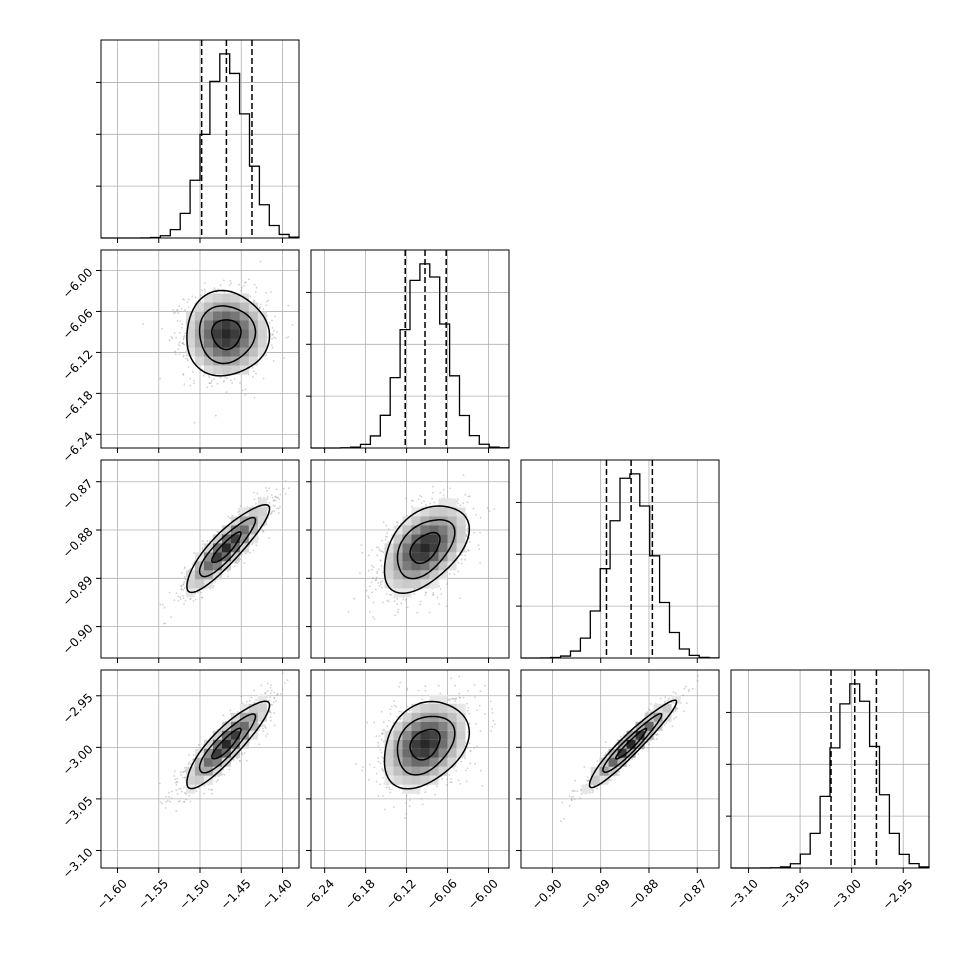 The width and height of the screenshot is (970, 970). I want to click on panel-frame, so click(410, 349).